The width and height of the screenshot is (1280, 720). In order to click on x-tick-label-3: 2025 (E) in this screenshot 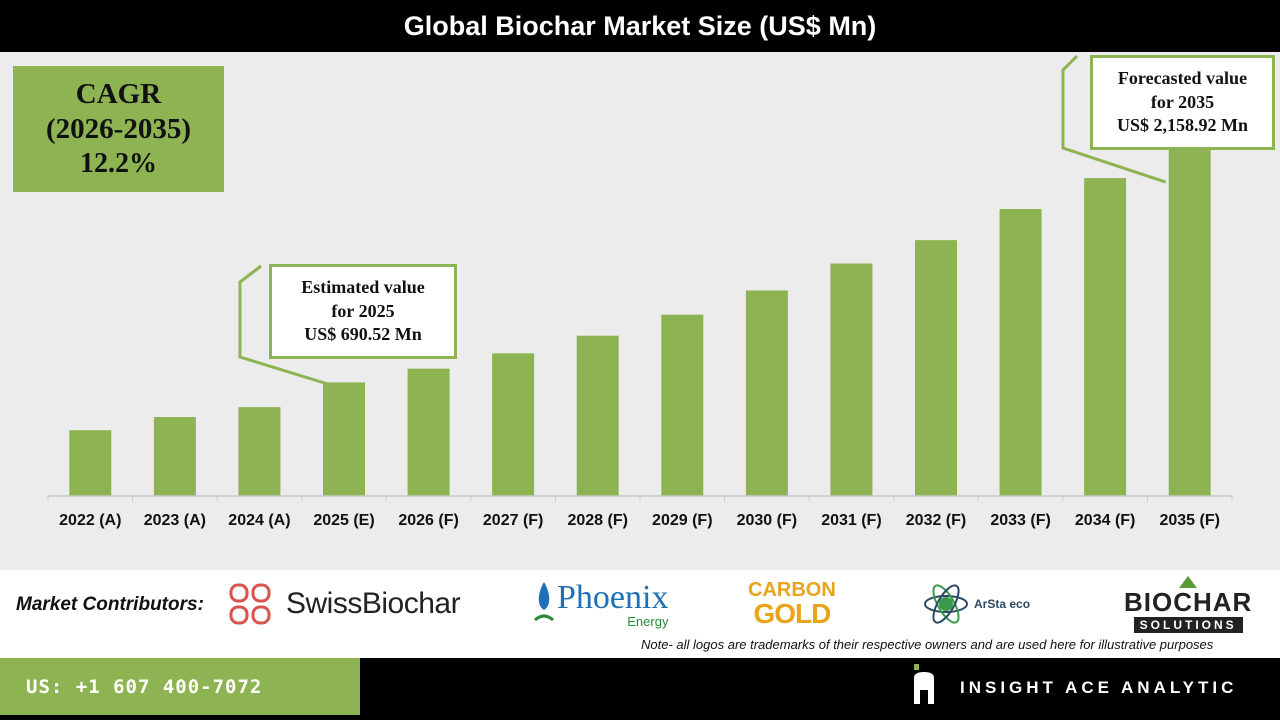, I will do `click(343, 520)`.